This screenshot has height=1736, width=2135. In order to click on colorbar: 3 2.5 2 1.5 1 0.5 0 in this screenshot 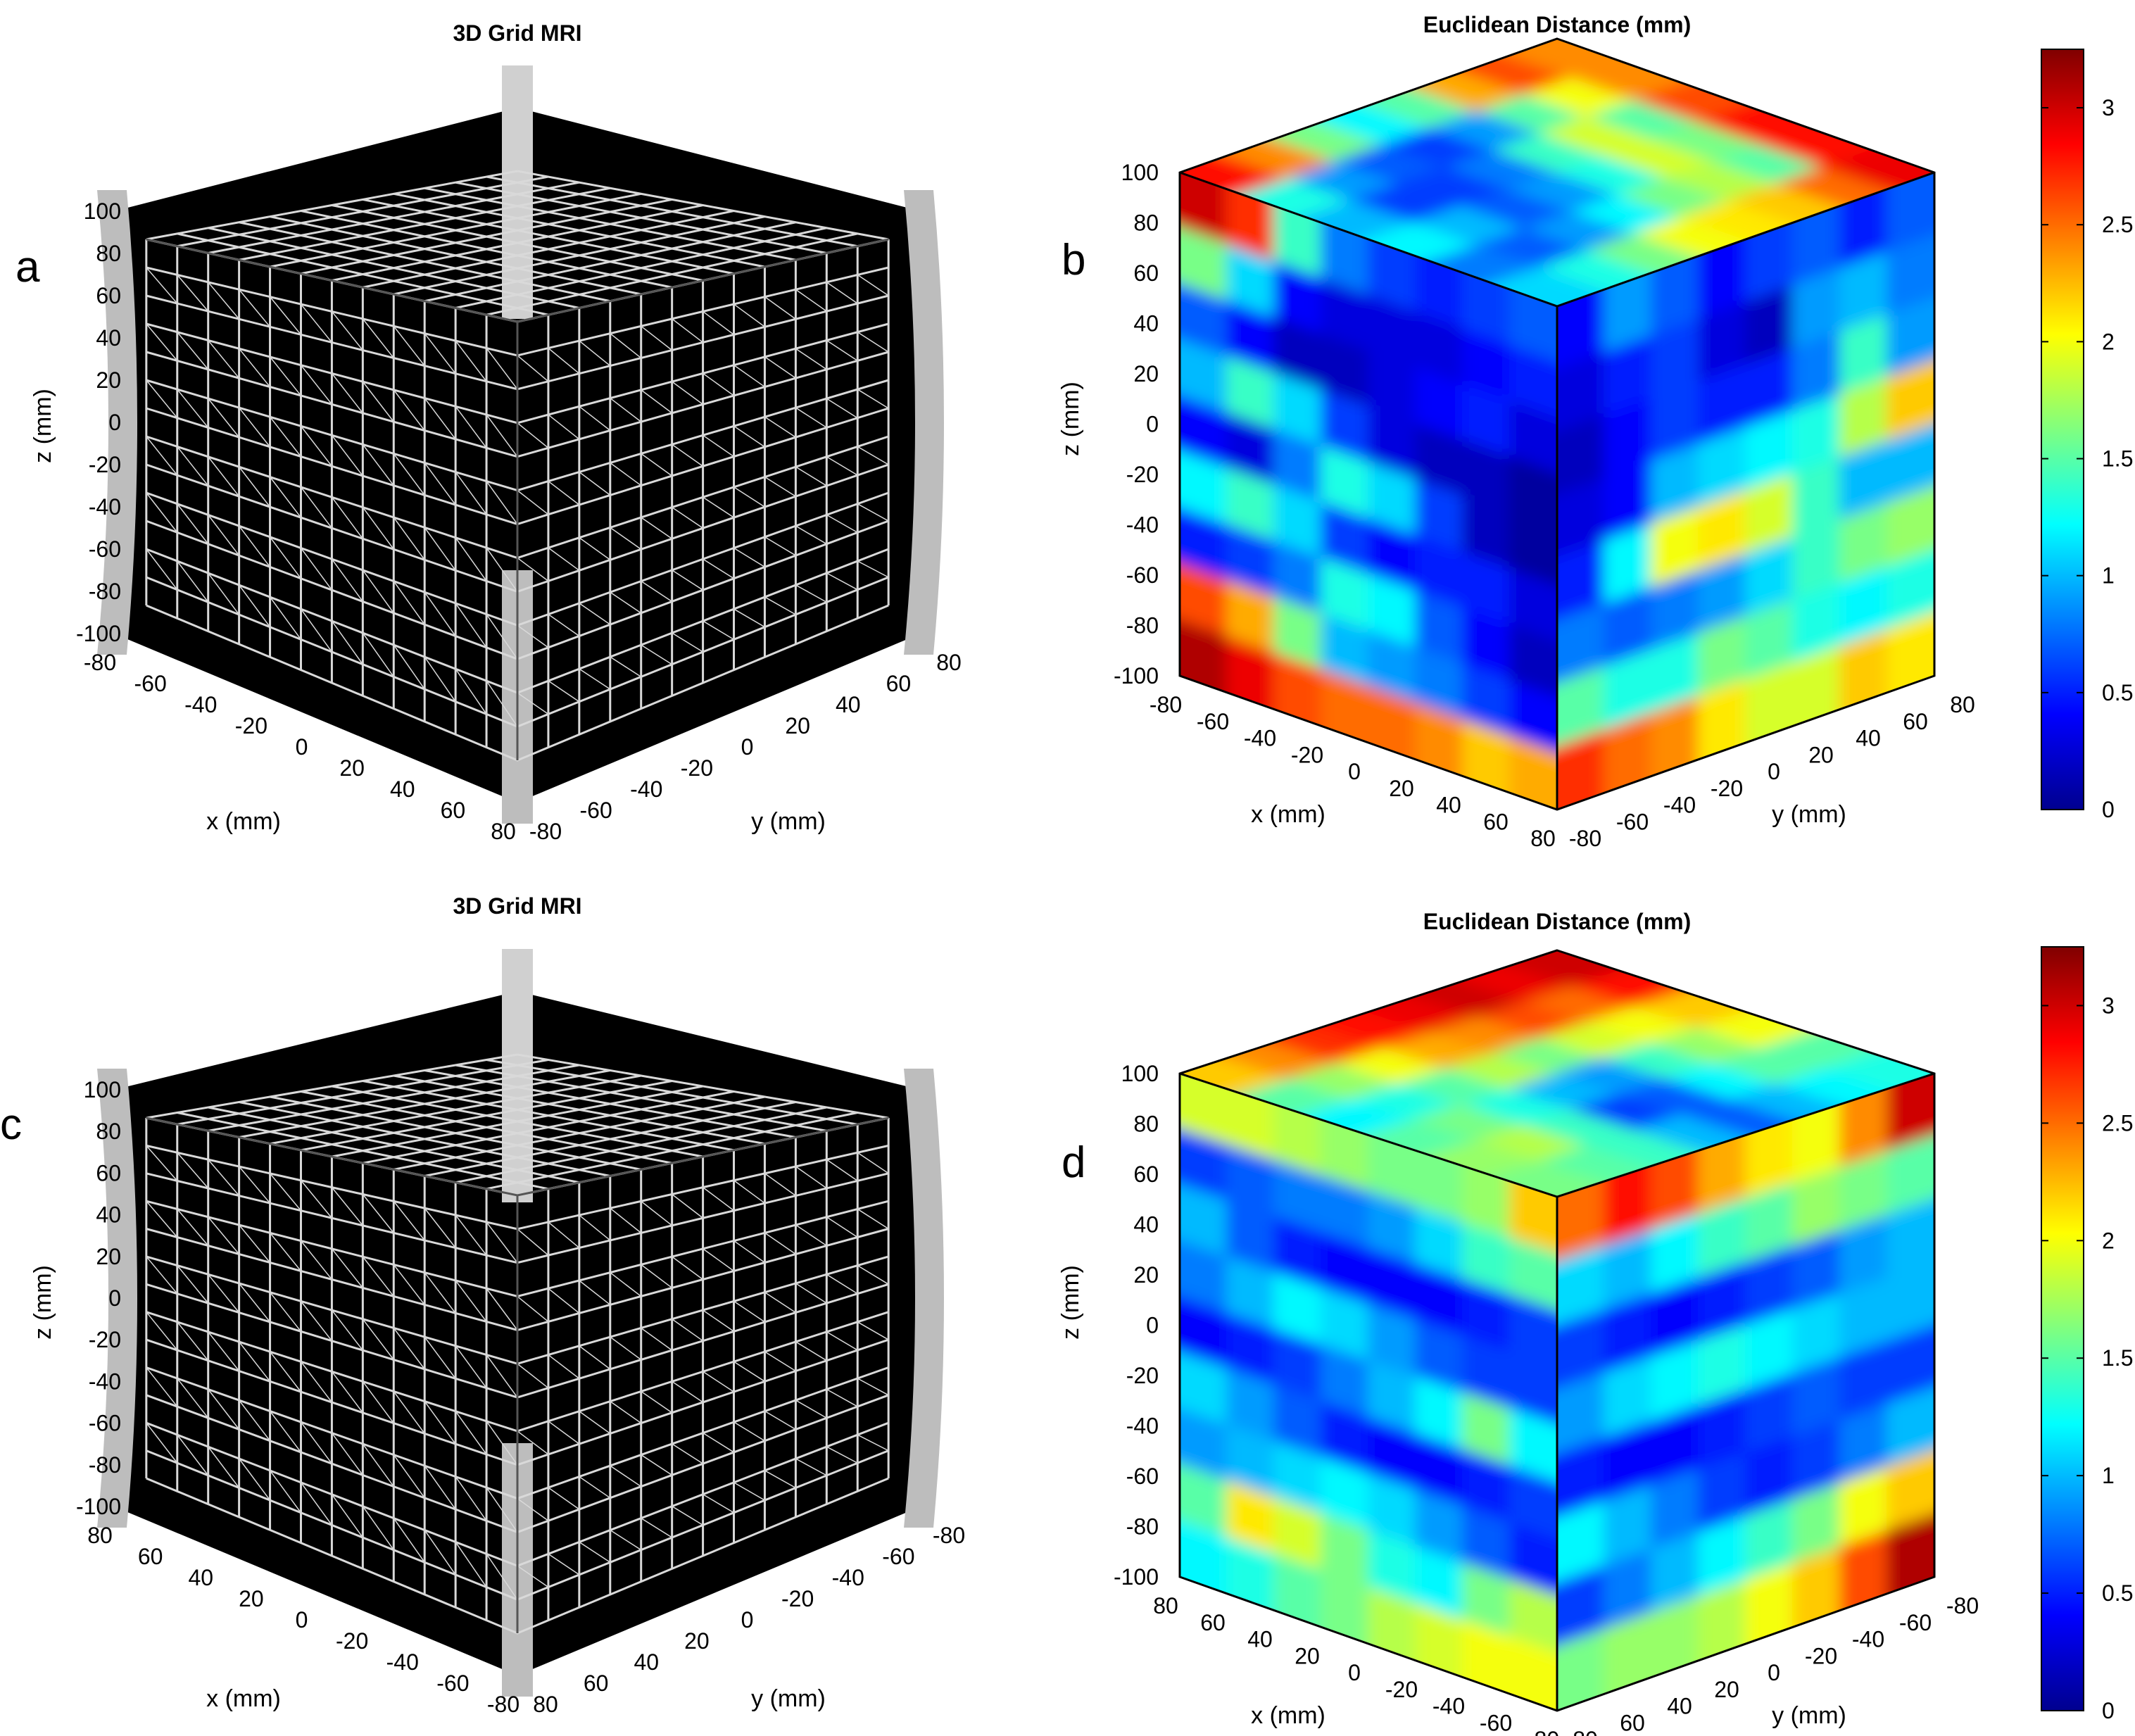, I will do `click(2087, 435)`.